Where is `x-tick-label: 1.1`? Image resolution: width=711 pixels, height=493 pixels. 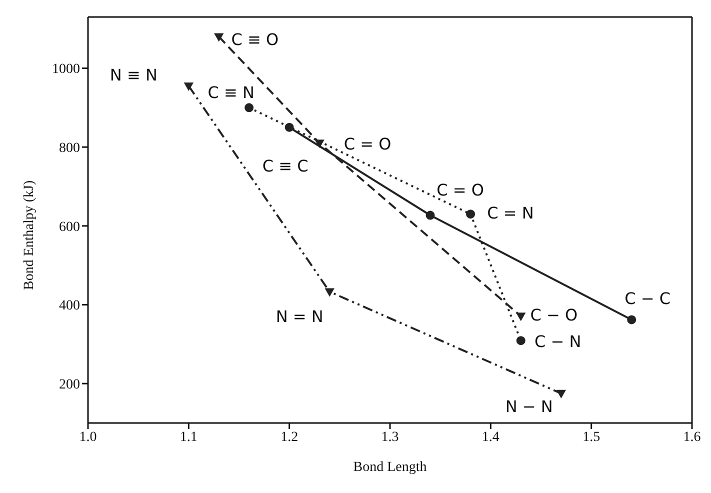 x-tick-label: 1.1 is located at coordinates (189, 437).